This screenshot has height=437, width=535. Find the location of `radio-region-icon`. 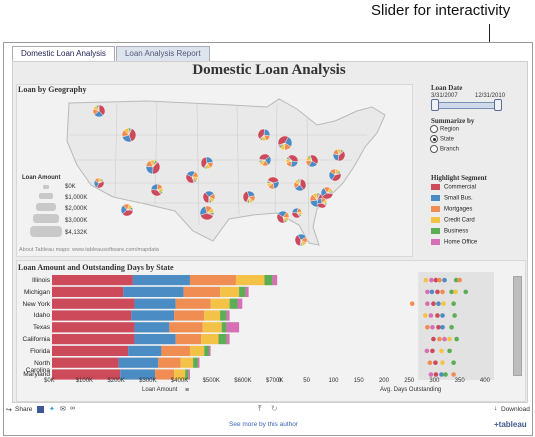

radio-region-icon is located at coordinates (434, 129).